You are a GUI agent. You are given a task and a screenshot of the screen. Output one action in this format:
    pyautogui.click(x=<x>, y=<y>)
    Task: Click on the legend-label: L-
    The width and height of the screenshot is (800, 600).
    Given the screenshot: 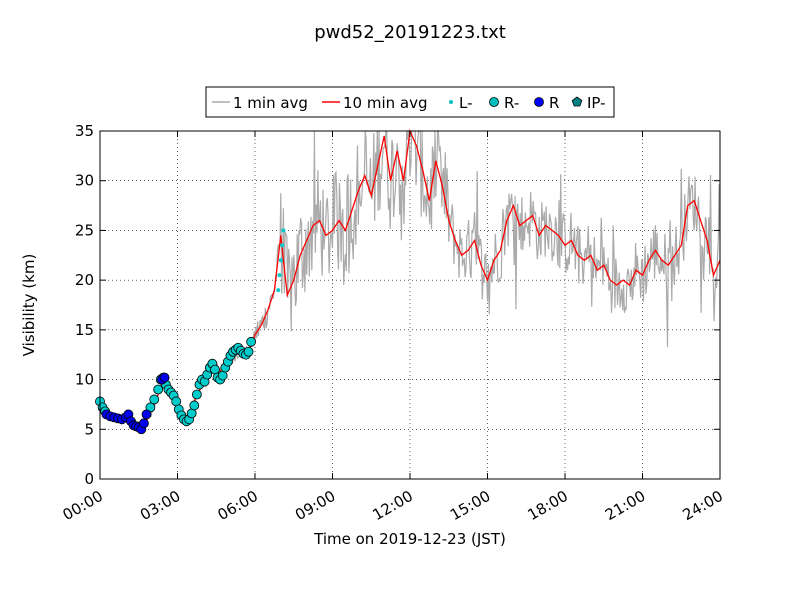 What is the action you would take?
    pyautogui.click(x=466, y=103)
    